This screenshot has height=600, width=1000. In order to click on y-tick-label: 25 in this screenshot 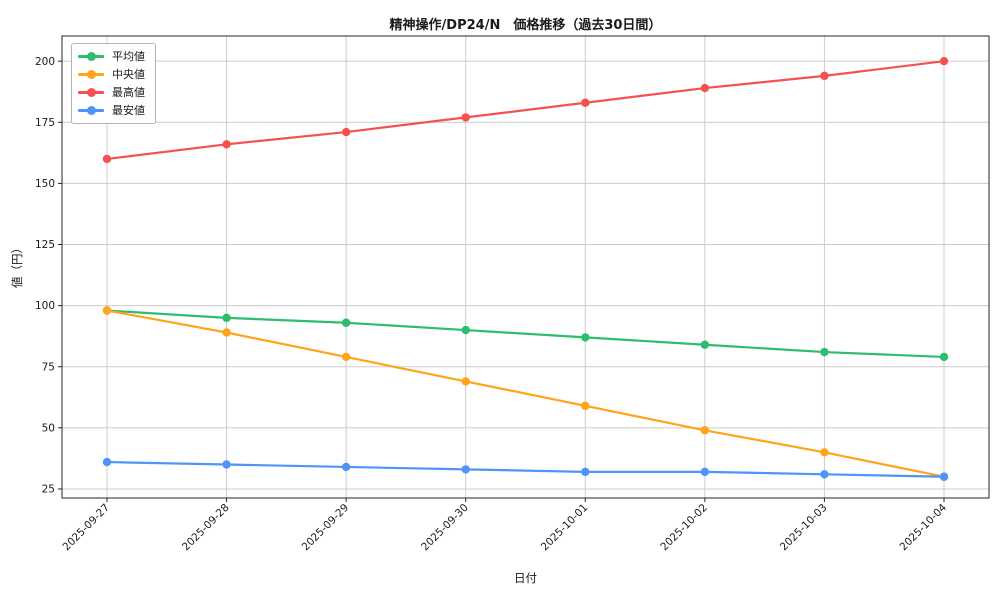, I will do `click(48, 490)`.